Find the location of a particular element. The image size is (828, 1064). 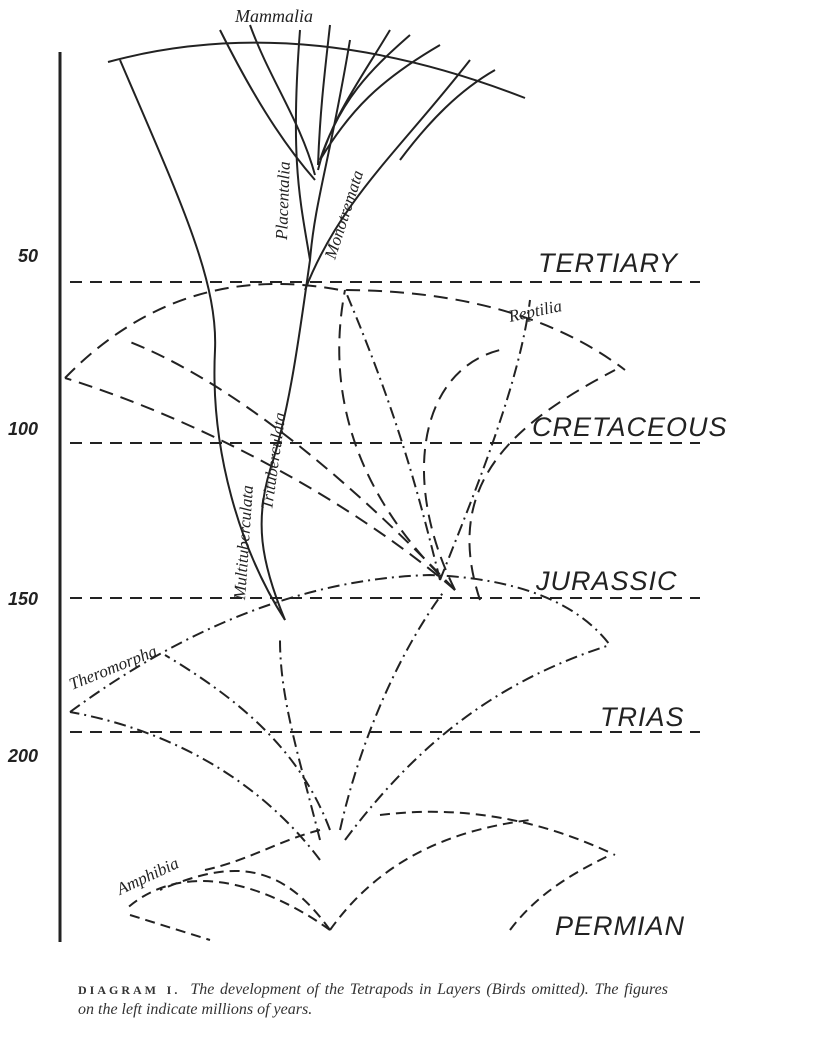

mammalia-arc is located at coordinates (316, 70).